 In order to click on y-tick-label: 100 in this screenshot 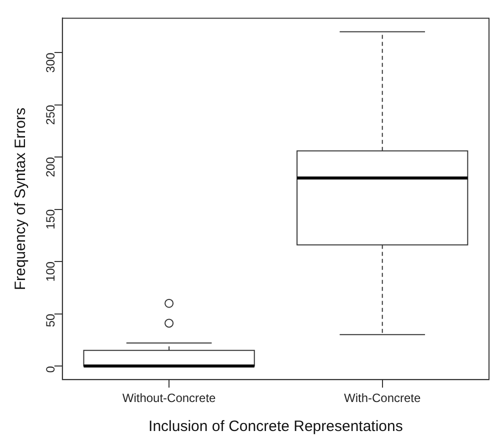, I will do `click(51, 271)`.